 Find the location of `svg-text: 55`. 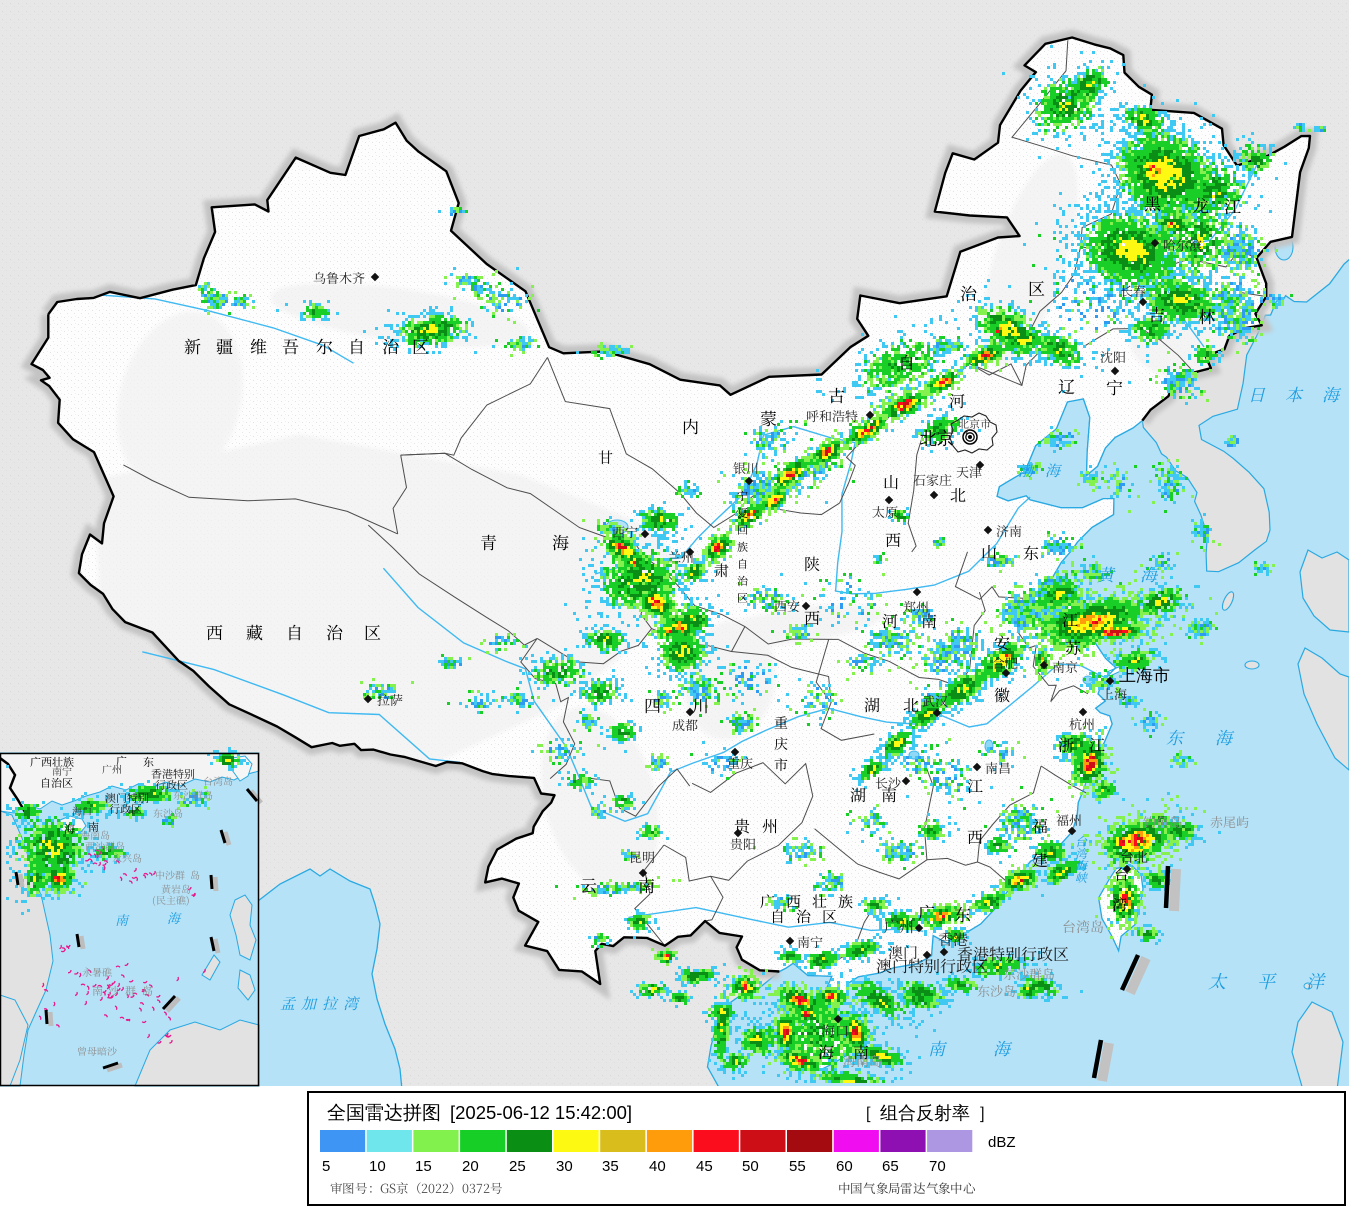

svg-text: 55 is located at coordinates (797, 1166).